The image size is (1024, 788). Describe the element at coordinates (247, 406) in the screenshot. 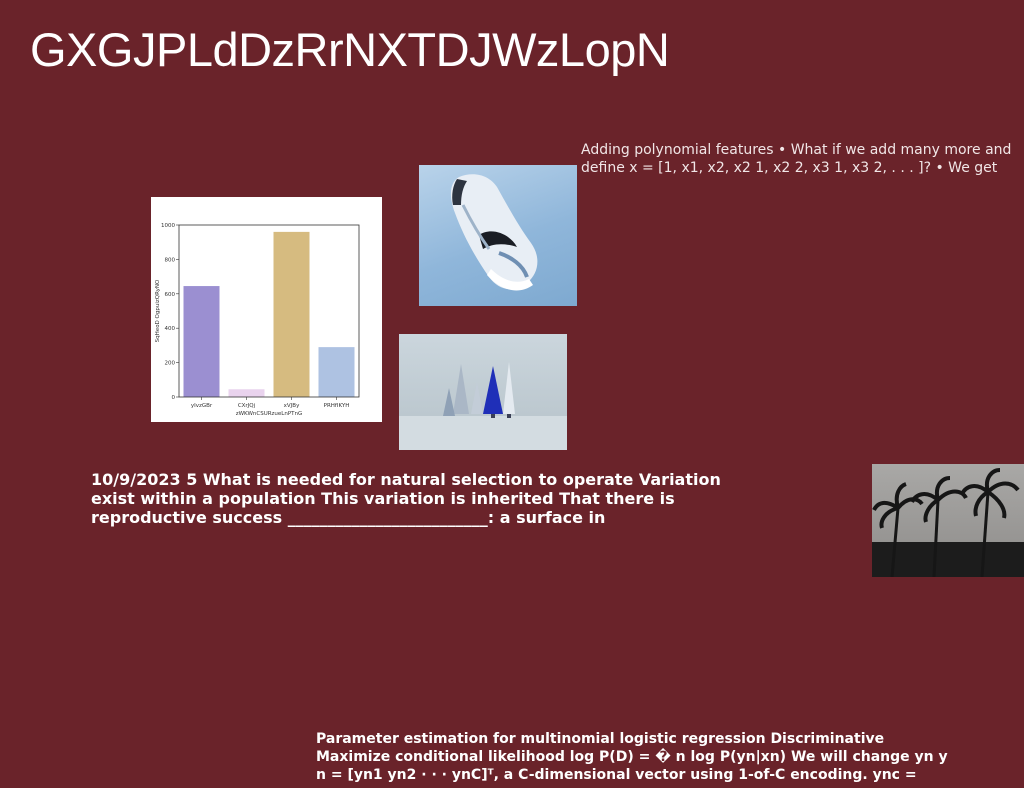

I see `x-tick-label-1: CXrJQj` at that location.